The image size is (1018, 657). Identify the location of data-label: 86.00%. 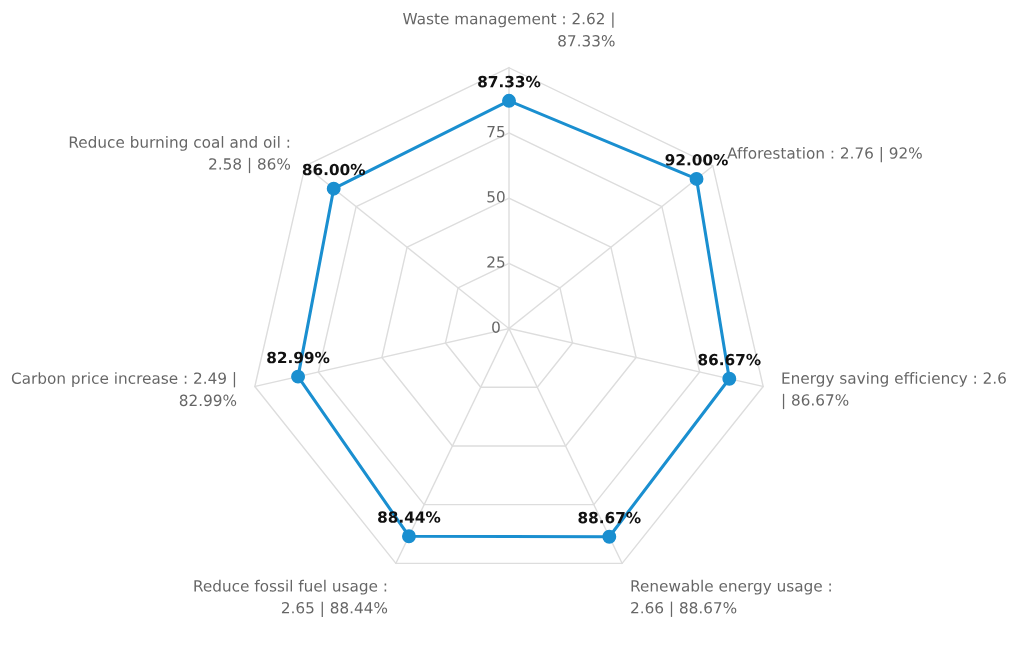
(334, 169).